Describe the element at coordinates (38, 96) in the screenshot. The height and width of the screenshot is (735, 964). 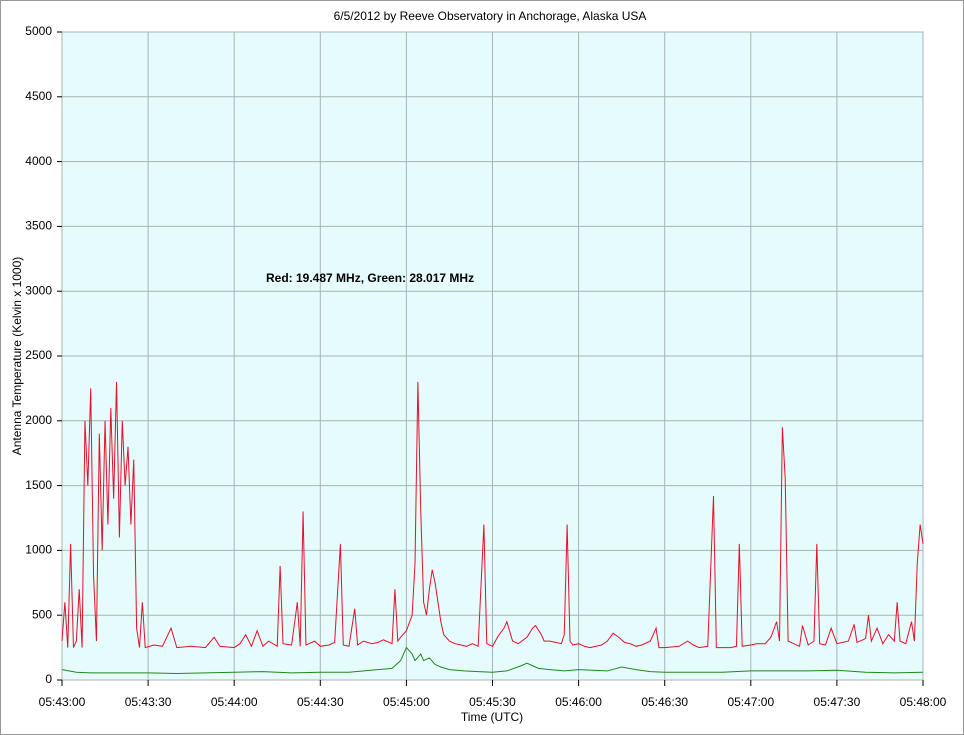
I see `y-tick-label: 4500` at that location.